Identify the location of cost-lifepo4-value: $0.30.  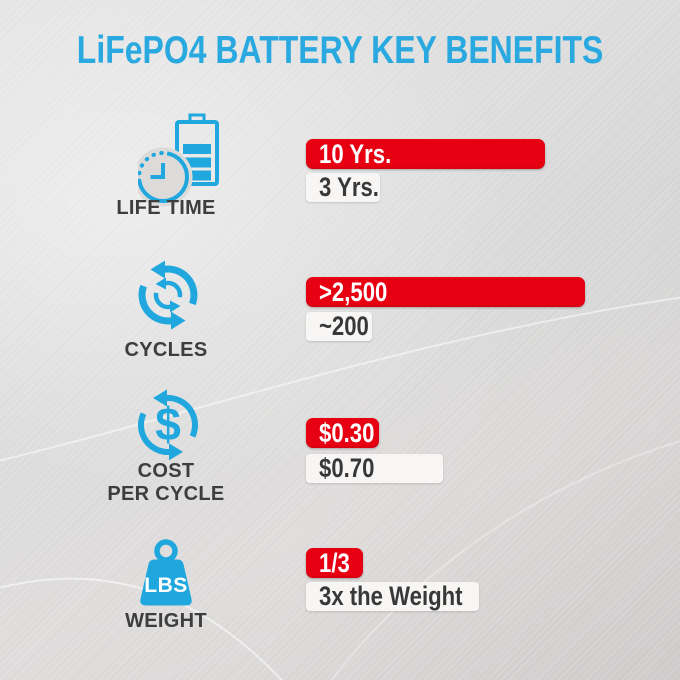
(347, 433).